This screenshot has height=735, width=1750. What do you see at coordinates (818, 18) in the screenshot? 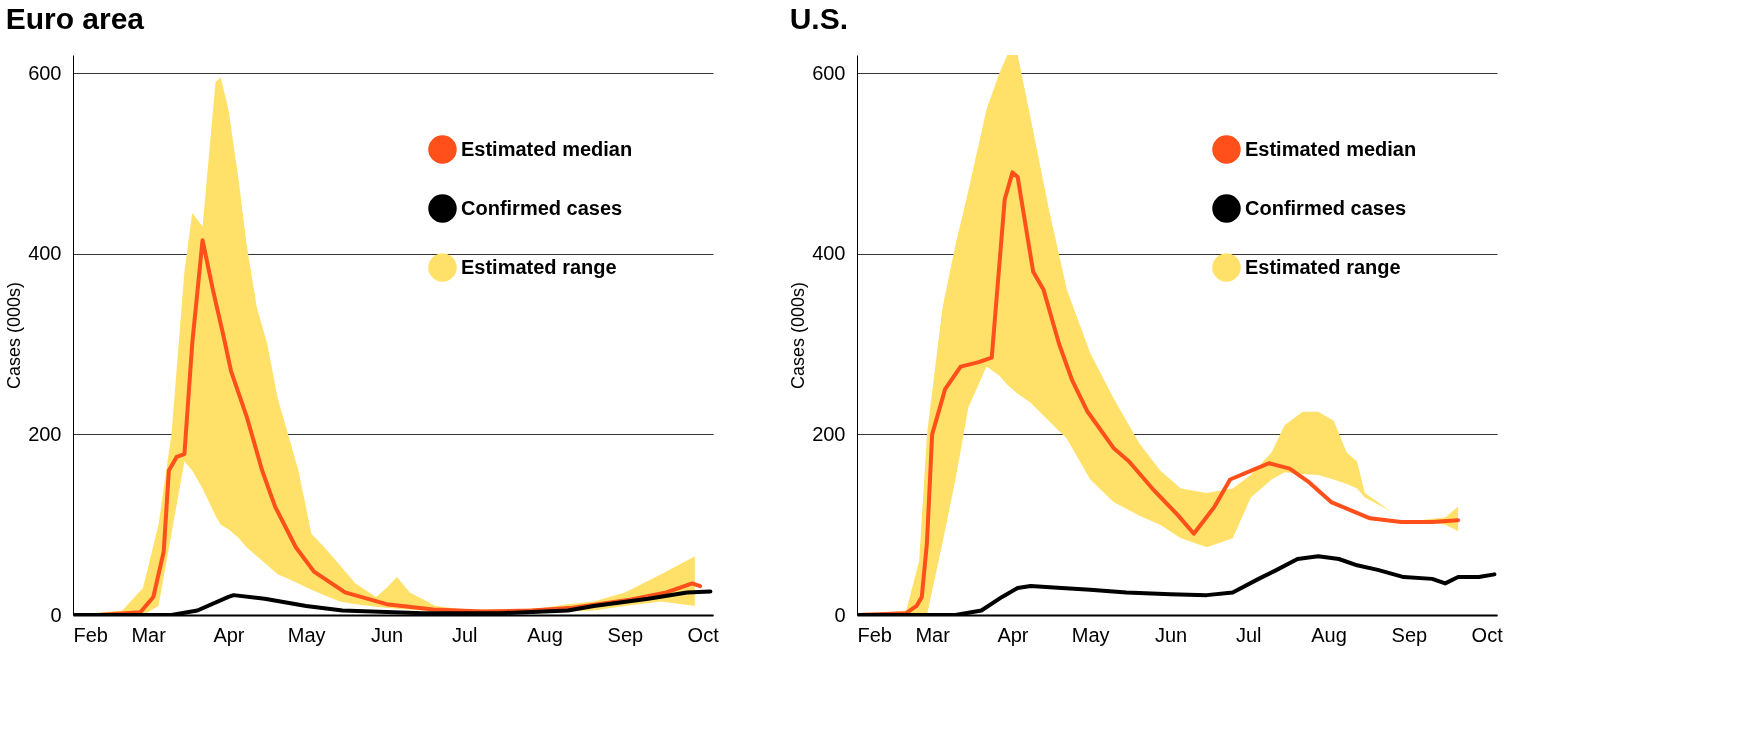
I see `chart-title: U.S.` at bounding box center [818, 18].